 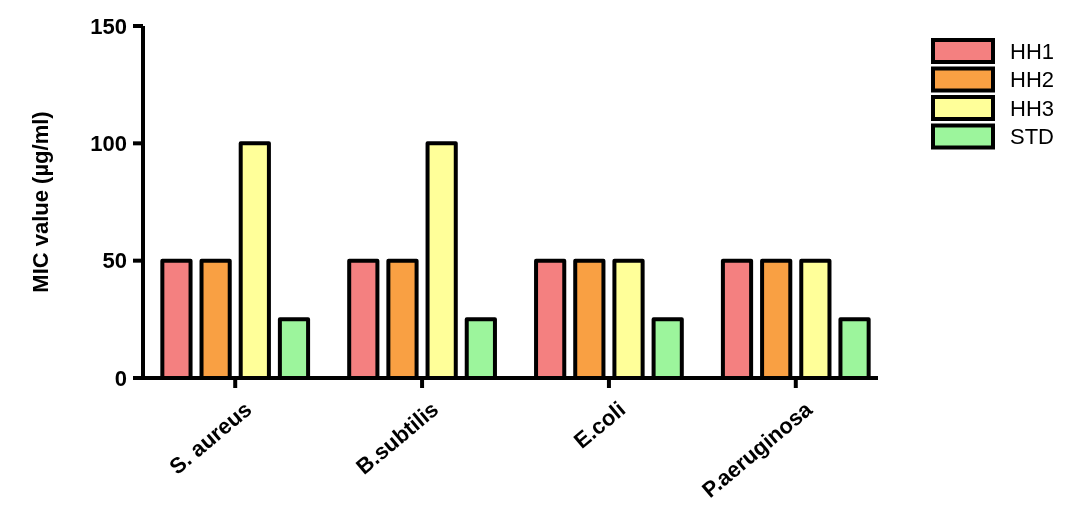 What do you see at coordinates (114, 261) in the screenshot?
I see `y-tick-label: 50` at bounding box center [114, 261].